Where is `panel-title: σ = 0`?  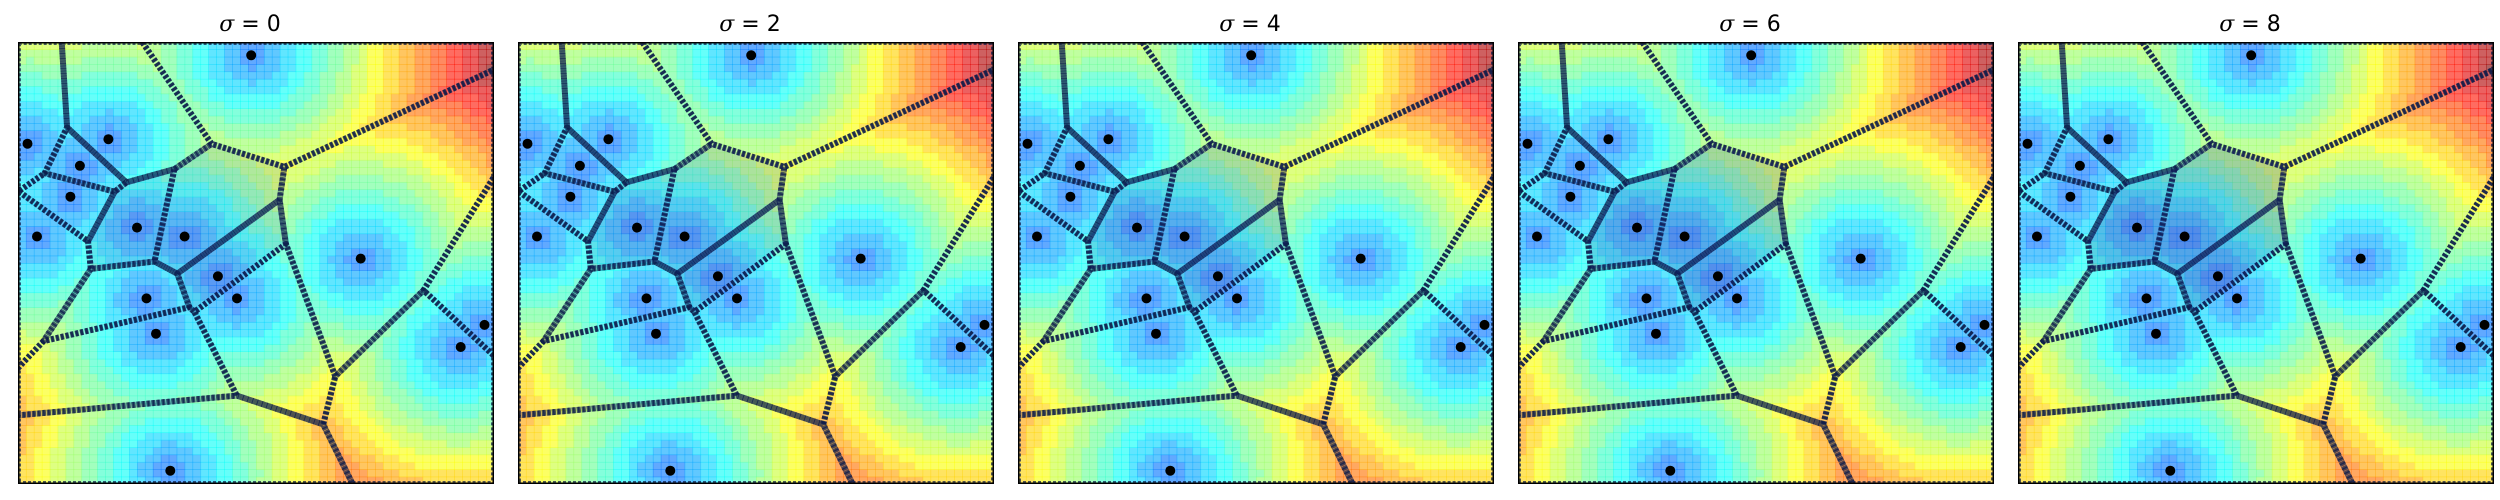 panel-title: σ = 0 is located at coordinates (250, 24).